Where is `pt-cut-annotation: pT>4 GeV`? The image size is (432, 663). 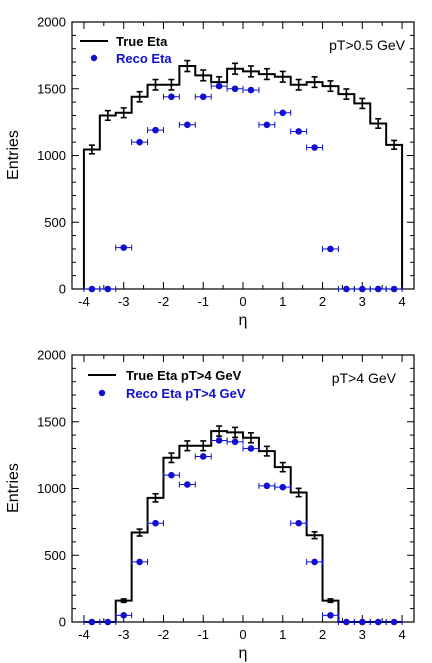 pt-cut-annotation: pT>4 GeV is located at coordinates (364, 378).